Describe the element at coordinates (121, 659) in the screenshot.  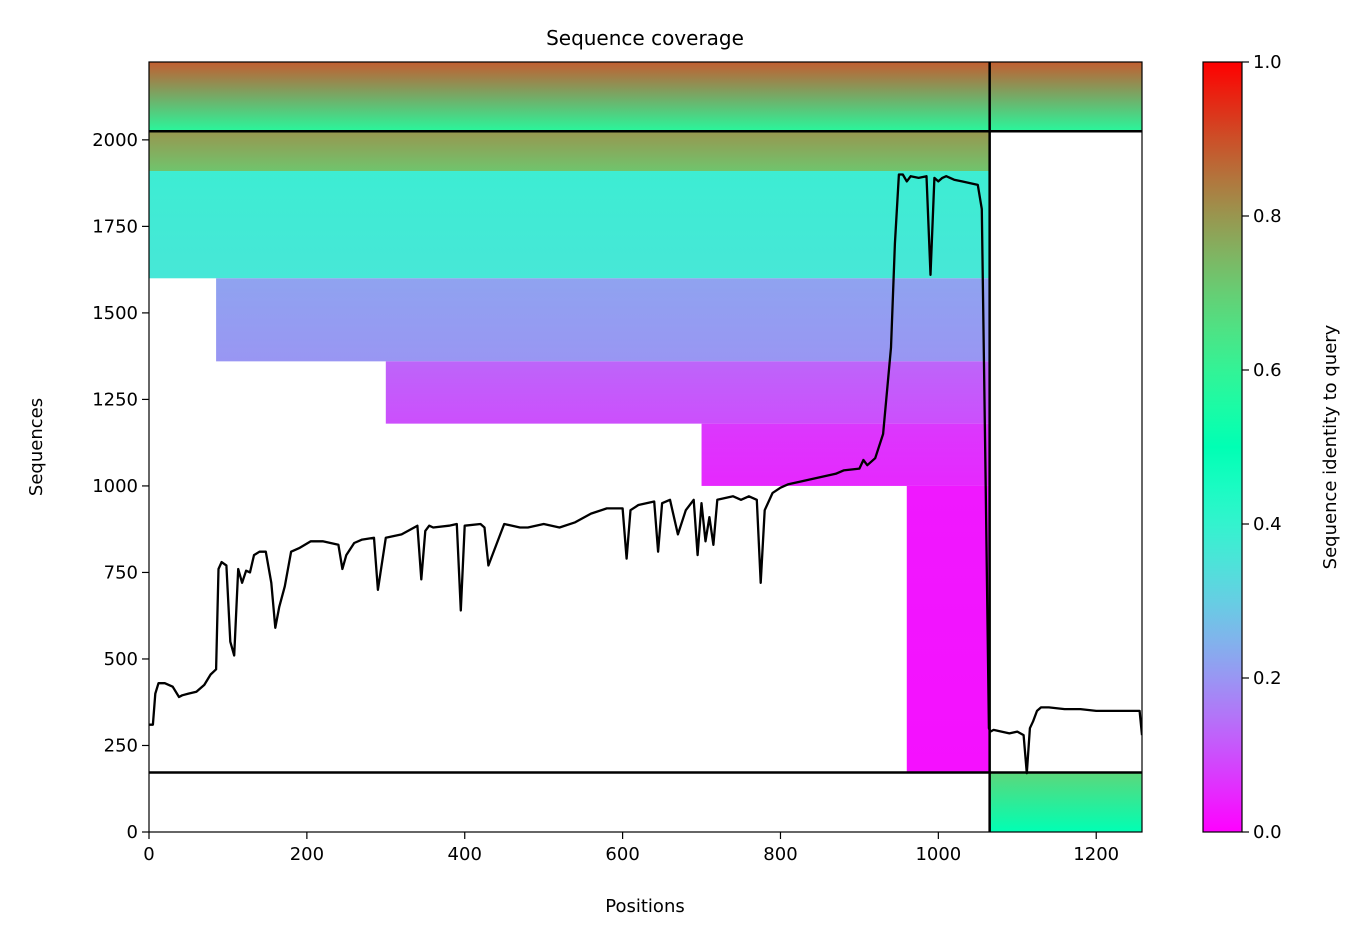
I see `y-tick-label: 500` at that location.